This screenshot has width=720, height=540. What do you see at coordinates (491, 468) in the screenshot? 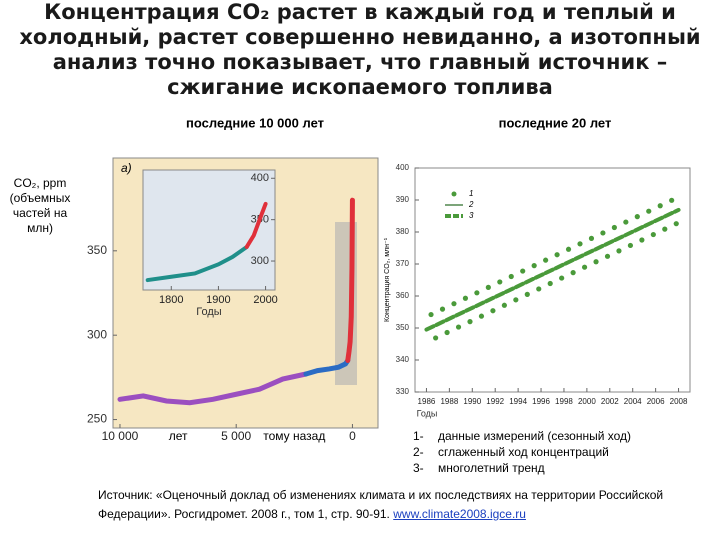
I see `legend-note-text: многолетний тренд` at bounding box center [491, 468].